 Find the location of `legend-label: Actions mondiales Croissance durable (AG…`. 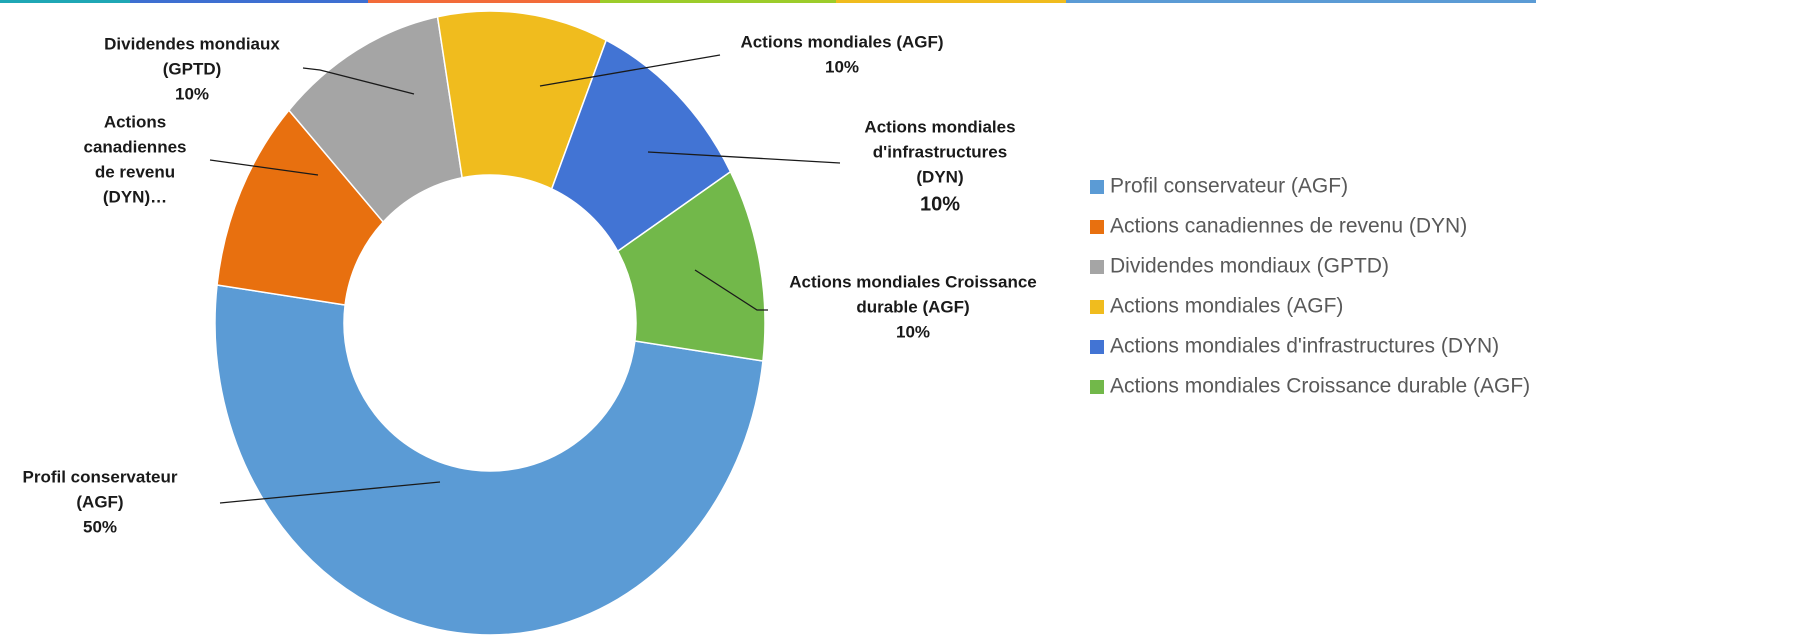

legend-label: Actions mondiales Croissance durable (AG… is located at coordinates (1320, 386).